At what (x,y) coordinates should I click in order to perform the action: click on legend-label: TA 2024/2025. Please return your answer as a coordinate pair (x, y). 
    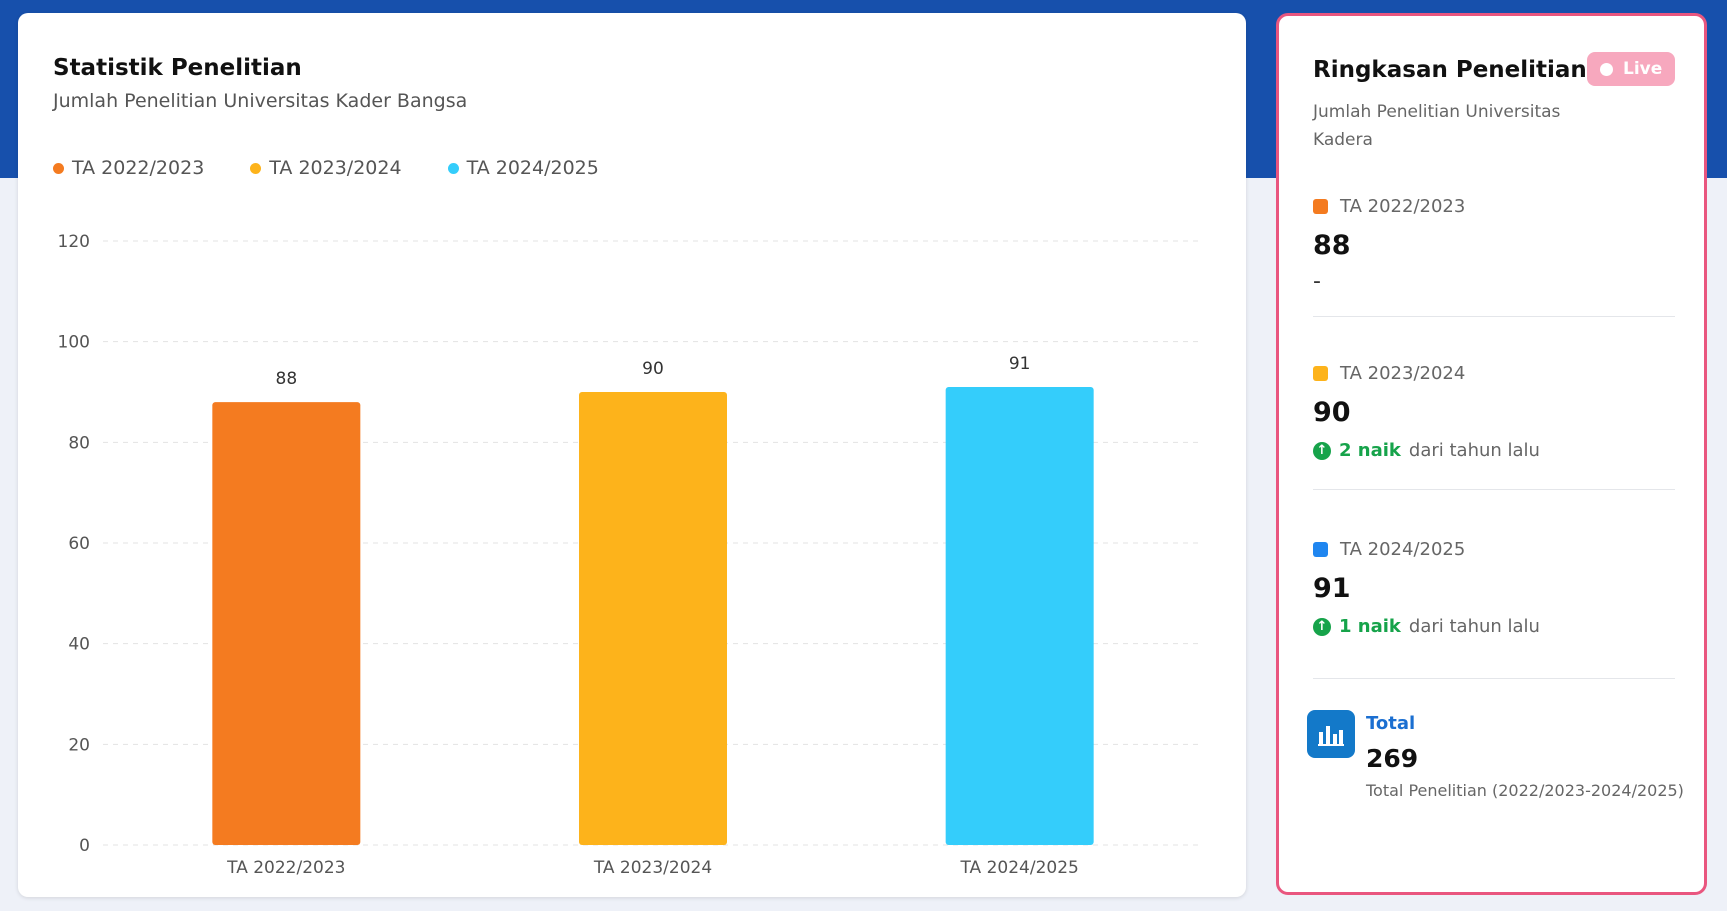
    Looking at the image, I should click on (532, 168).